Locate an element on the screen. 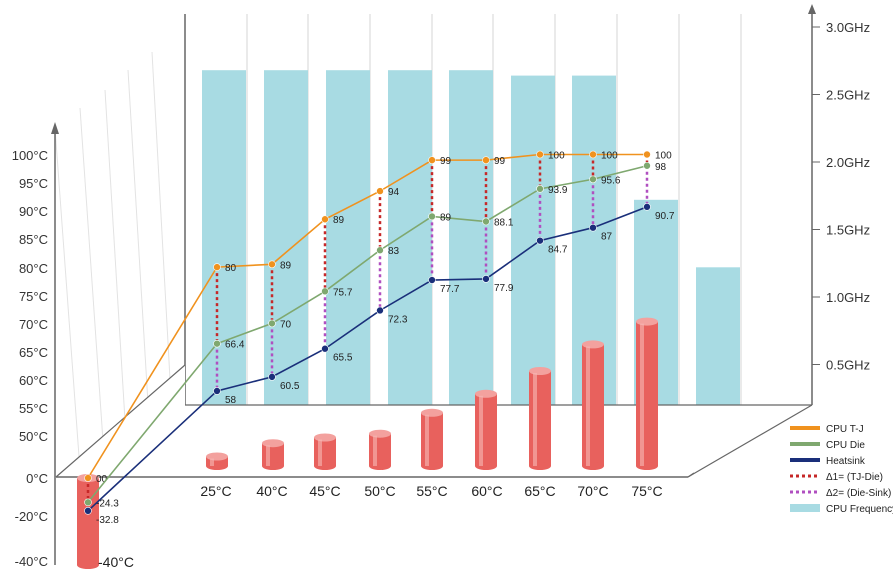 The height and width of the screenshot is (573, 893). legend-label: CPU Die is located at coordinates (845, 445).